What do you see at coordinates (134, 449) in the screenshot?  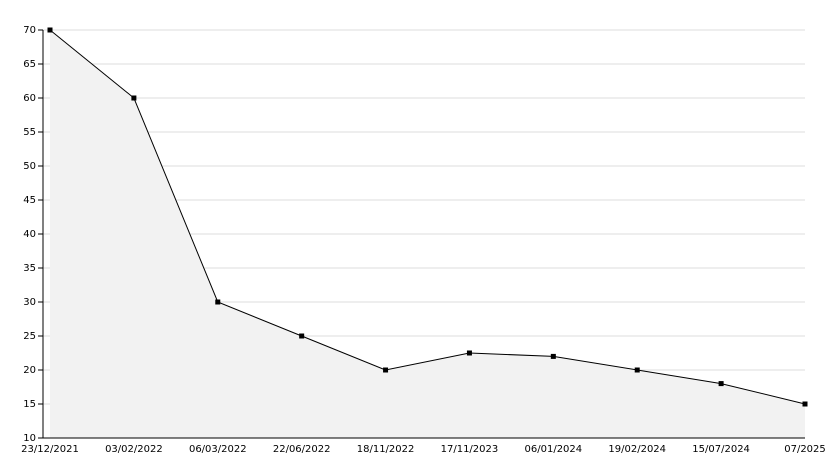 I see `x-tick-label: 03/02/2022` at bounding box center [134, 449].